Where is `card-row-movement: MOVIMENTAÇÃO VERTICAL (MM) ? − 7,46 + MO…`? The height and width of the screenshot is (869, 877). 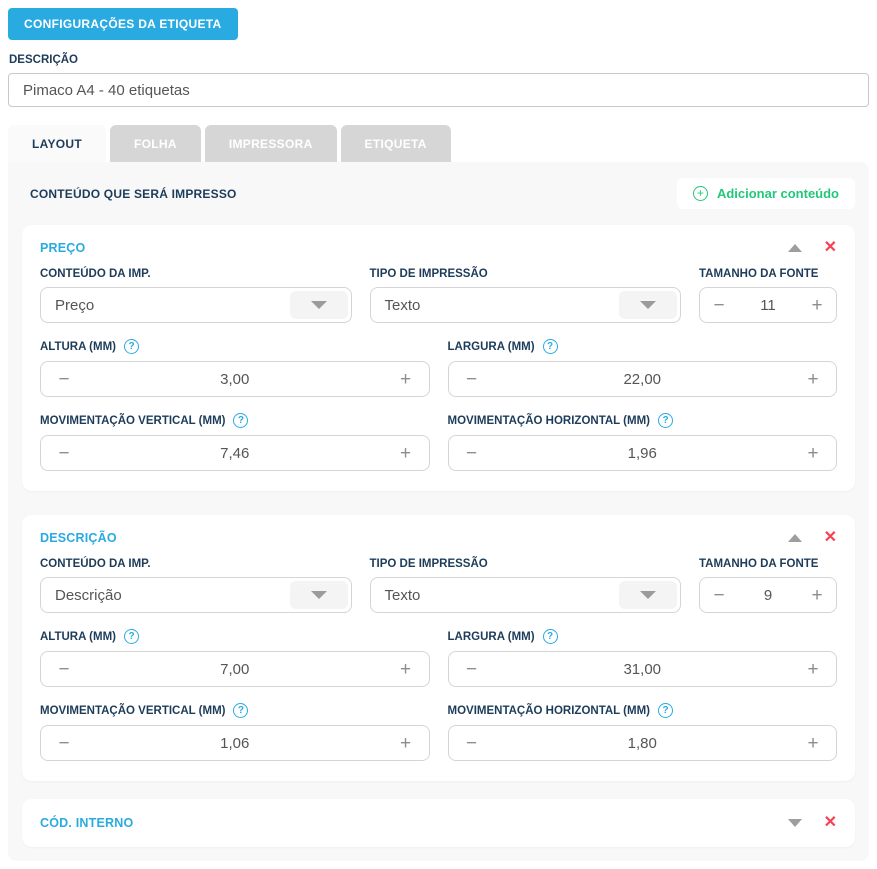 card-row-movement: MOVIMENTAÇÃO VERTICAL (MM) ? − 7,46 + MO… is located at coordinates (438, 442).